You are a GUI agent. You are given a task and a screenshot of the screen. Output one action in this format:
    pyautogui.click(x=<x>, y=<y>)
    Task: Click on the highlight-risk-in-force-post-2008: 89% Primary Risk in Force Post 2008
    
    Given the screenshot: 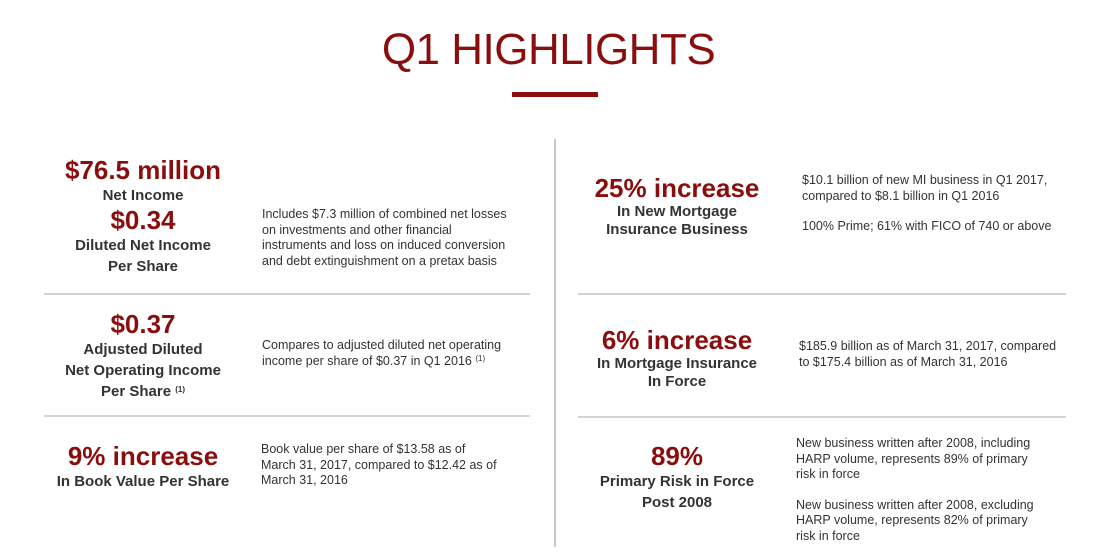 What is the action you would take?
    pyautogui.click(x=677, y=477)
    